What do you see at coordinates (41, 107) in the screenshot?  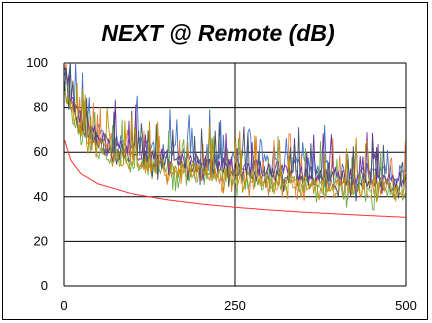 I see `y-tick-label: 80` at bounding box center [41, 107].